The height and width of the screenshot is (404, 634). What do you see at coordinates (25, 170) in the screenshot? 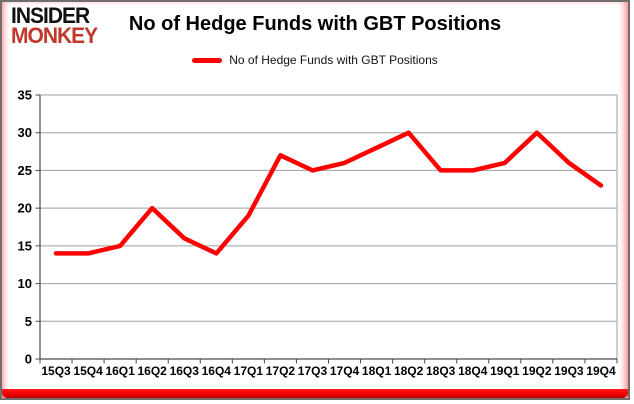
I see `y-tick-label: 25` at bounding box center [25, 170].